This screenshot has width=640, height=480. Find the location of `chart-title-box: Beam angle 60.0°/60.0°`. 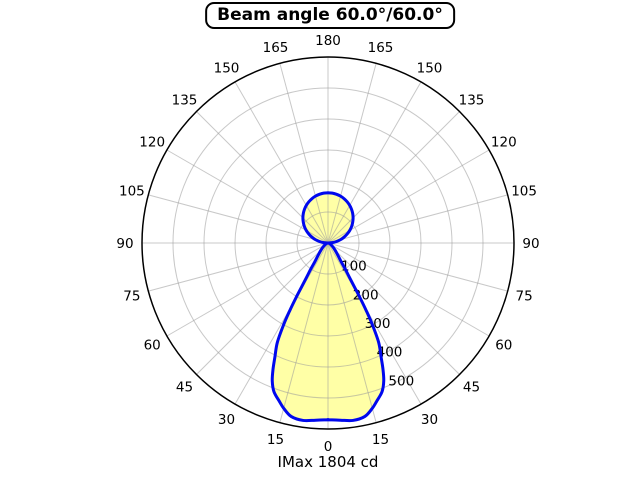

chart-title-box: Beam angle 60.0°/60.0° is located at coordinates (330, 15).